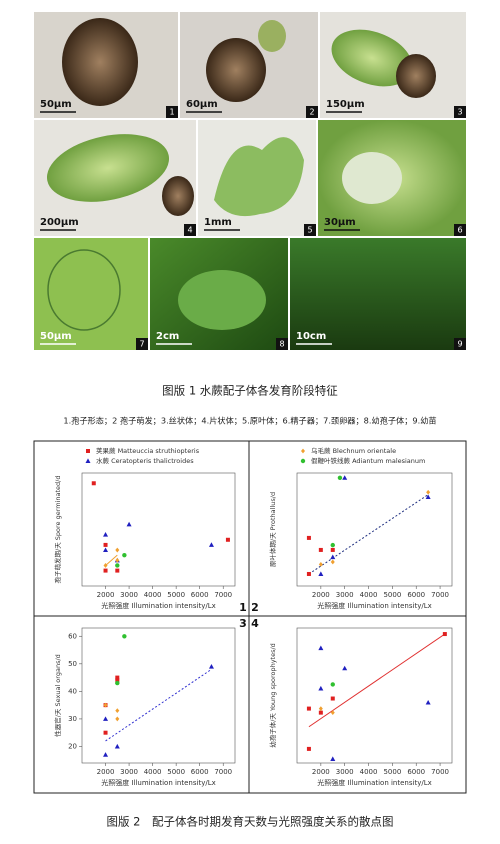 Image resolution: width=500 pixels, height=844 pixels. I want to click on scale-label: 50μm, so click(56, 104).